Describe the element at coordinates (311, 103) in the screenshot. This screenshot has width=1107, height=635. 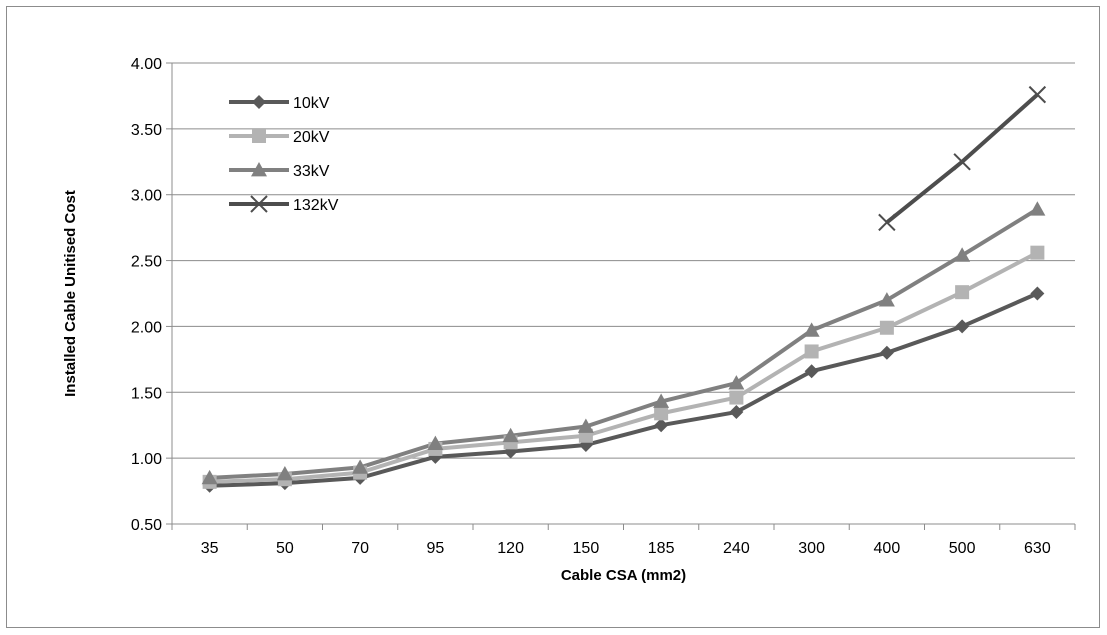
I see `legend-label-10kV: 10kV` at that location.